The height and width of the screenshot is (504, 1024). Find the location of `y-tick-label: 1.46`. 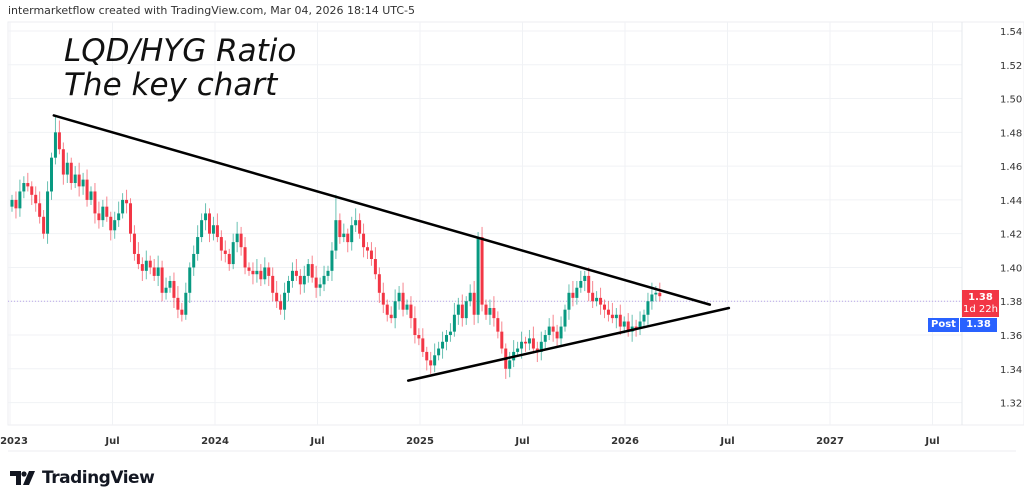

y-tick-label: 1.46 is located at coordinates (1011, 167).